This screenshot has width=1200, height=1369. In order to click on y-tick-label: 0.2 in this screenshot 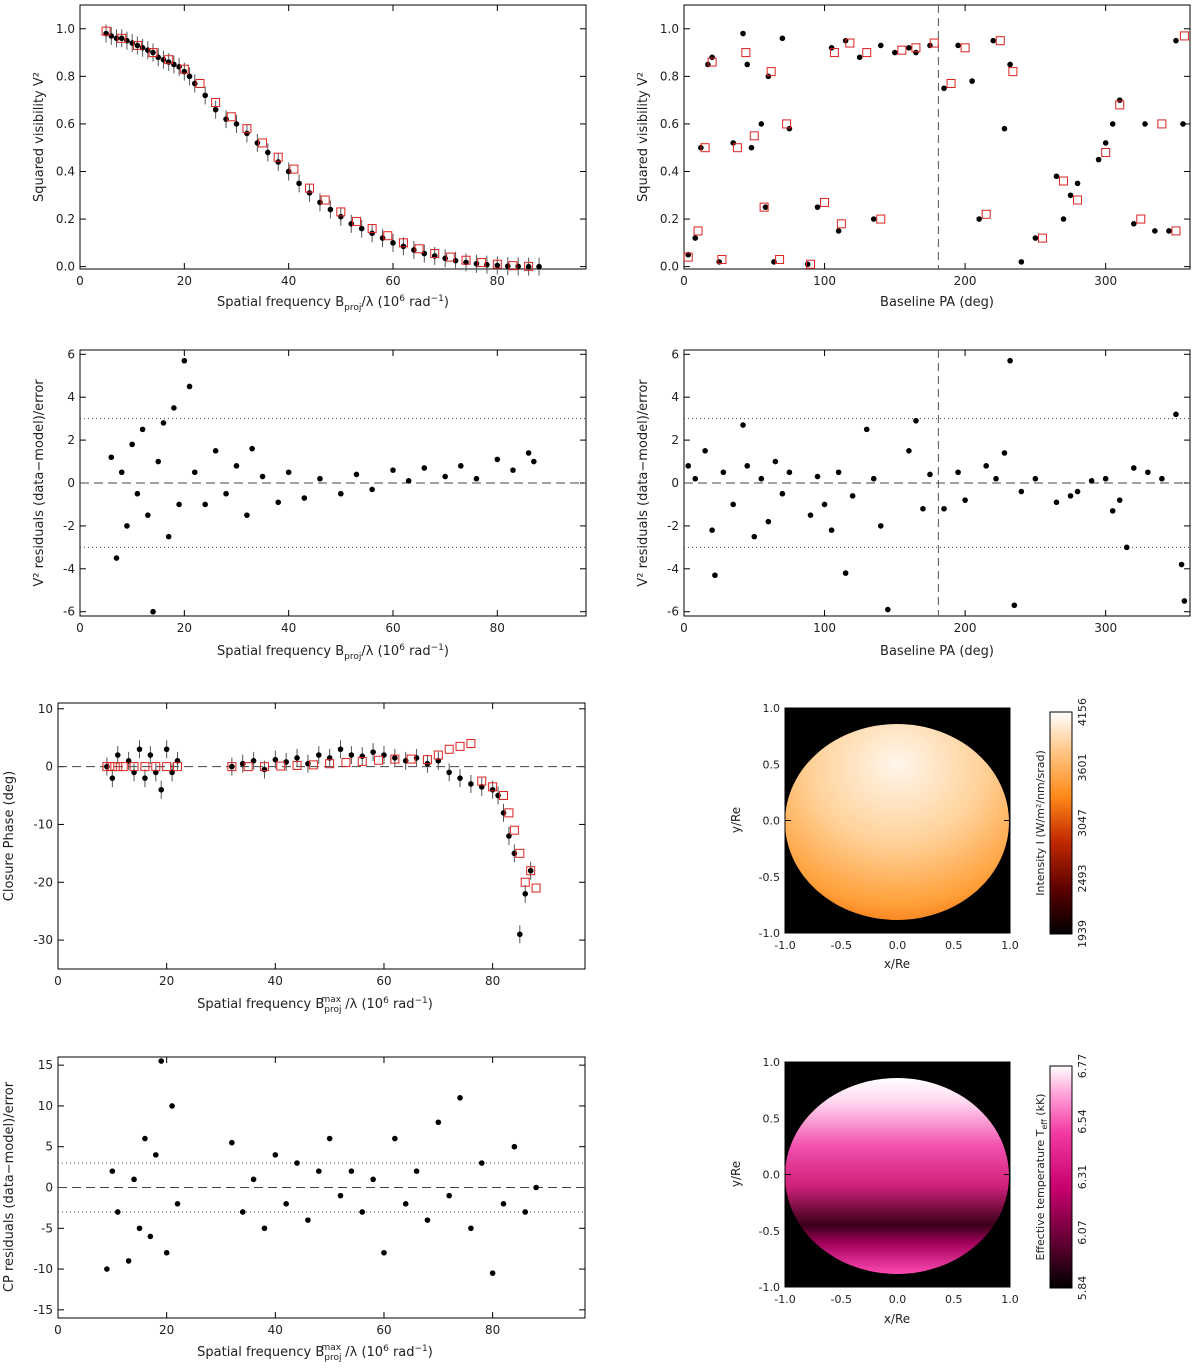, I will do `click(669, 219)`.